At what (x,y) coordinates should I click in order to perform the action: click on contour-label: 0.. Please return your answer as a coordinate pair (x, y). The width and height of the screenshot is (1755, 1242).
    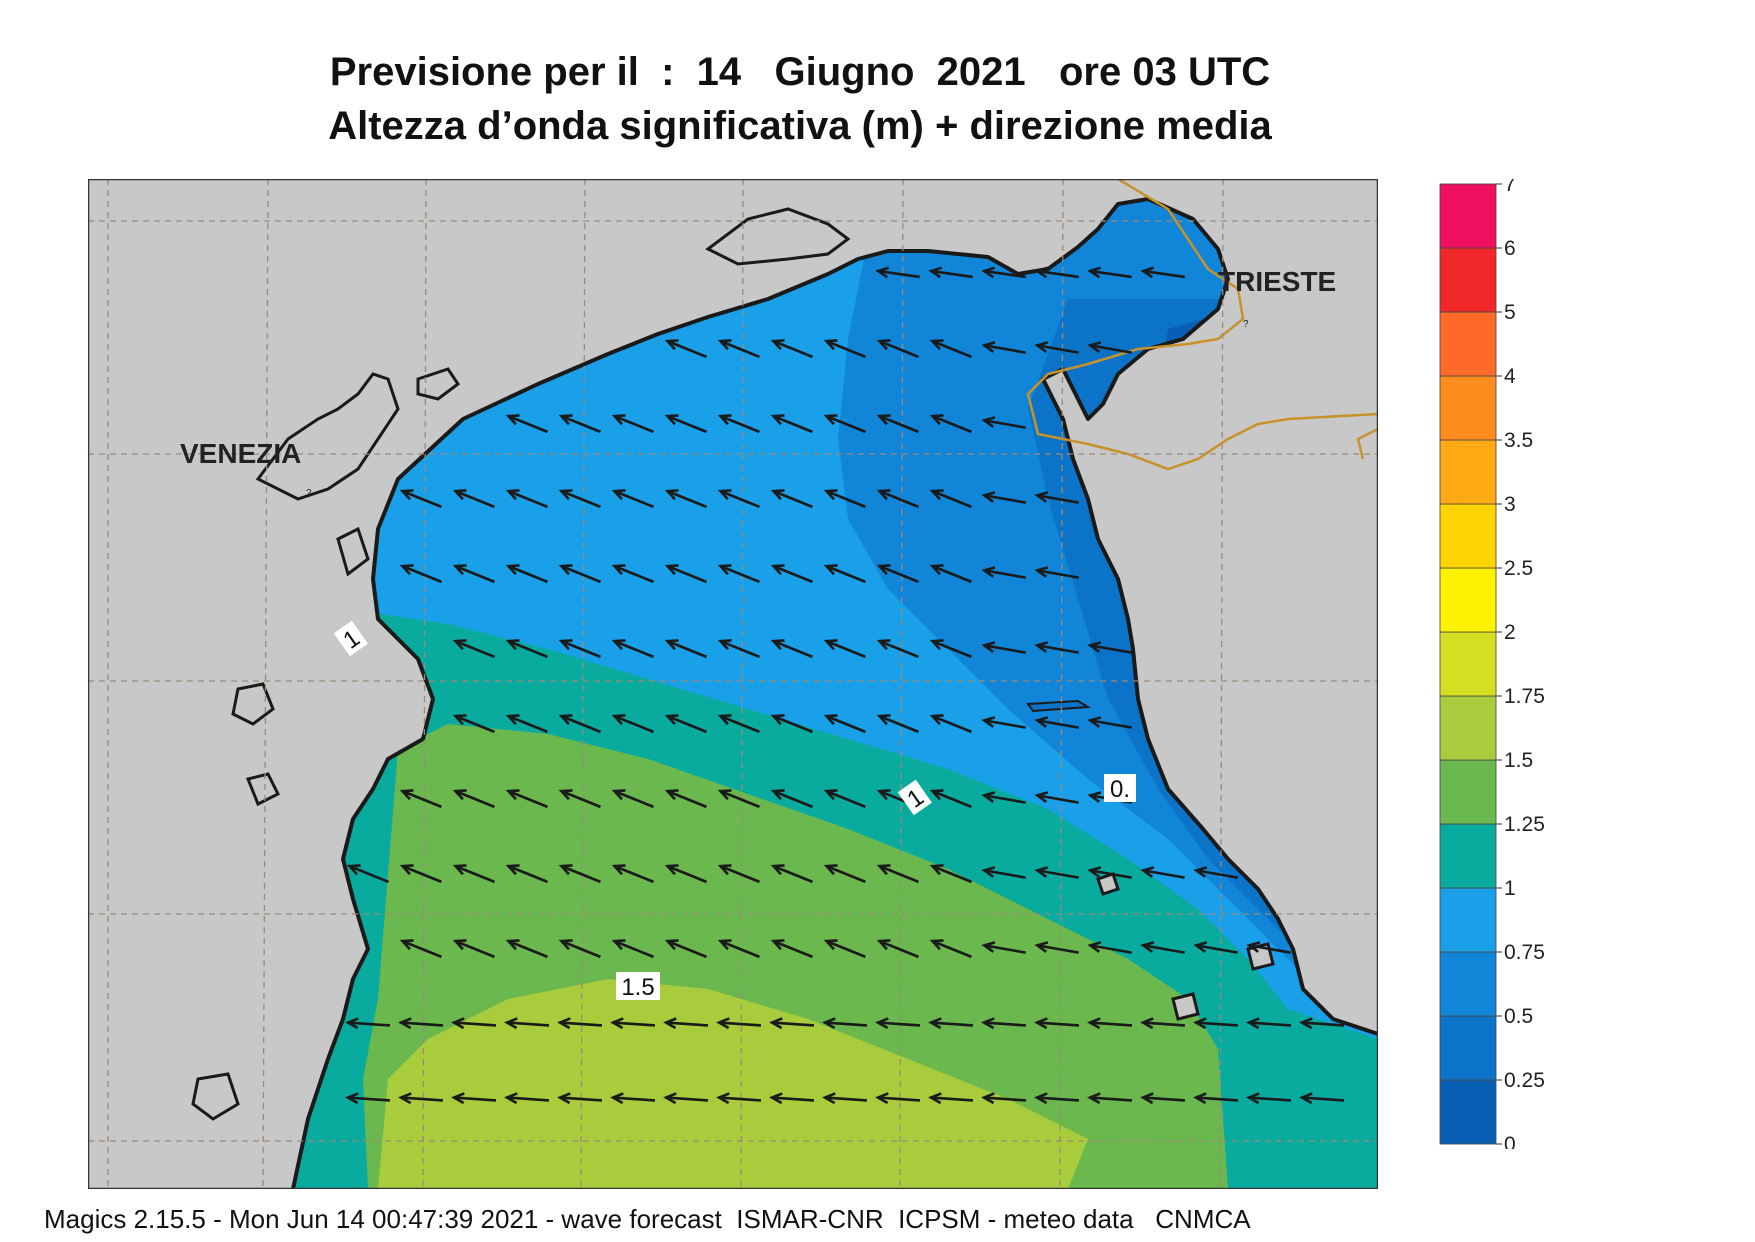
    Looking at the image, I should click on (1120, 788).